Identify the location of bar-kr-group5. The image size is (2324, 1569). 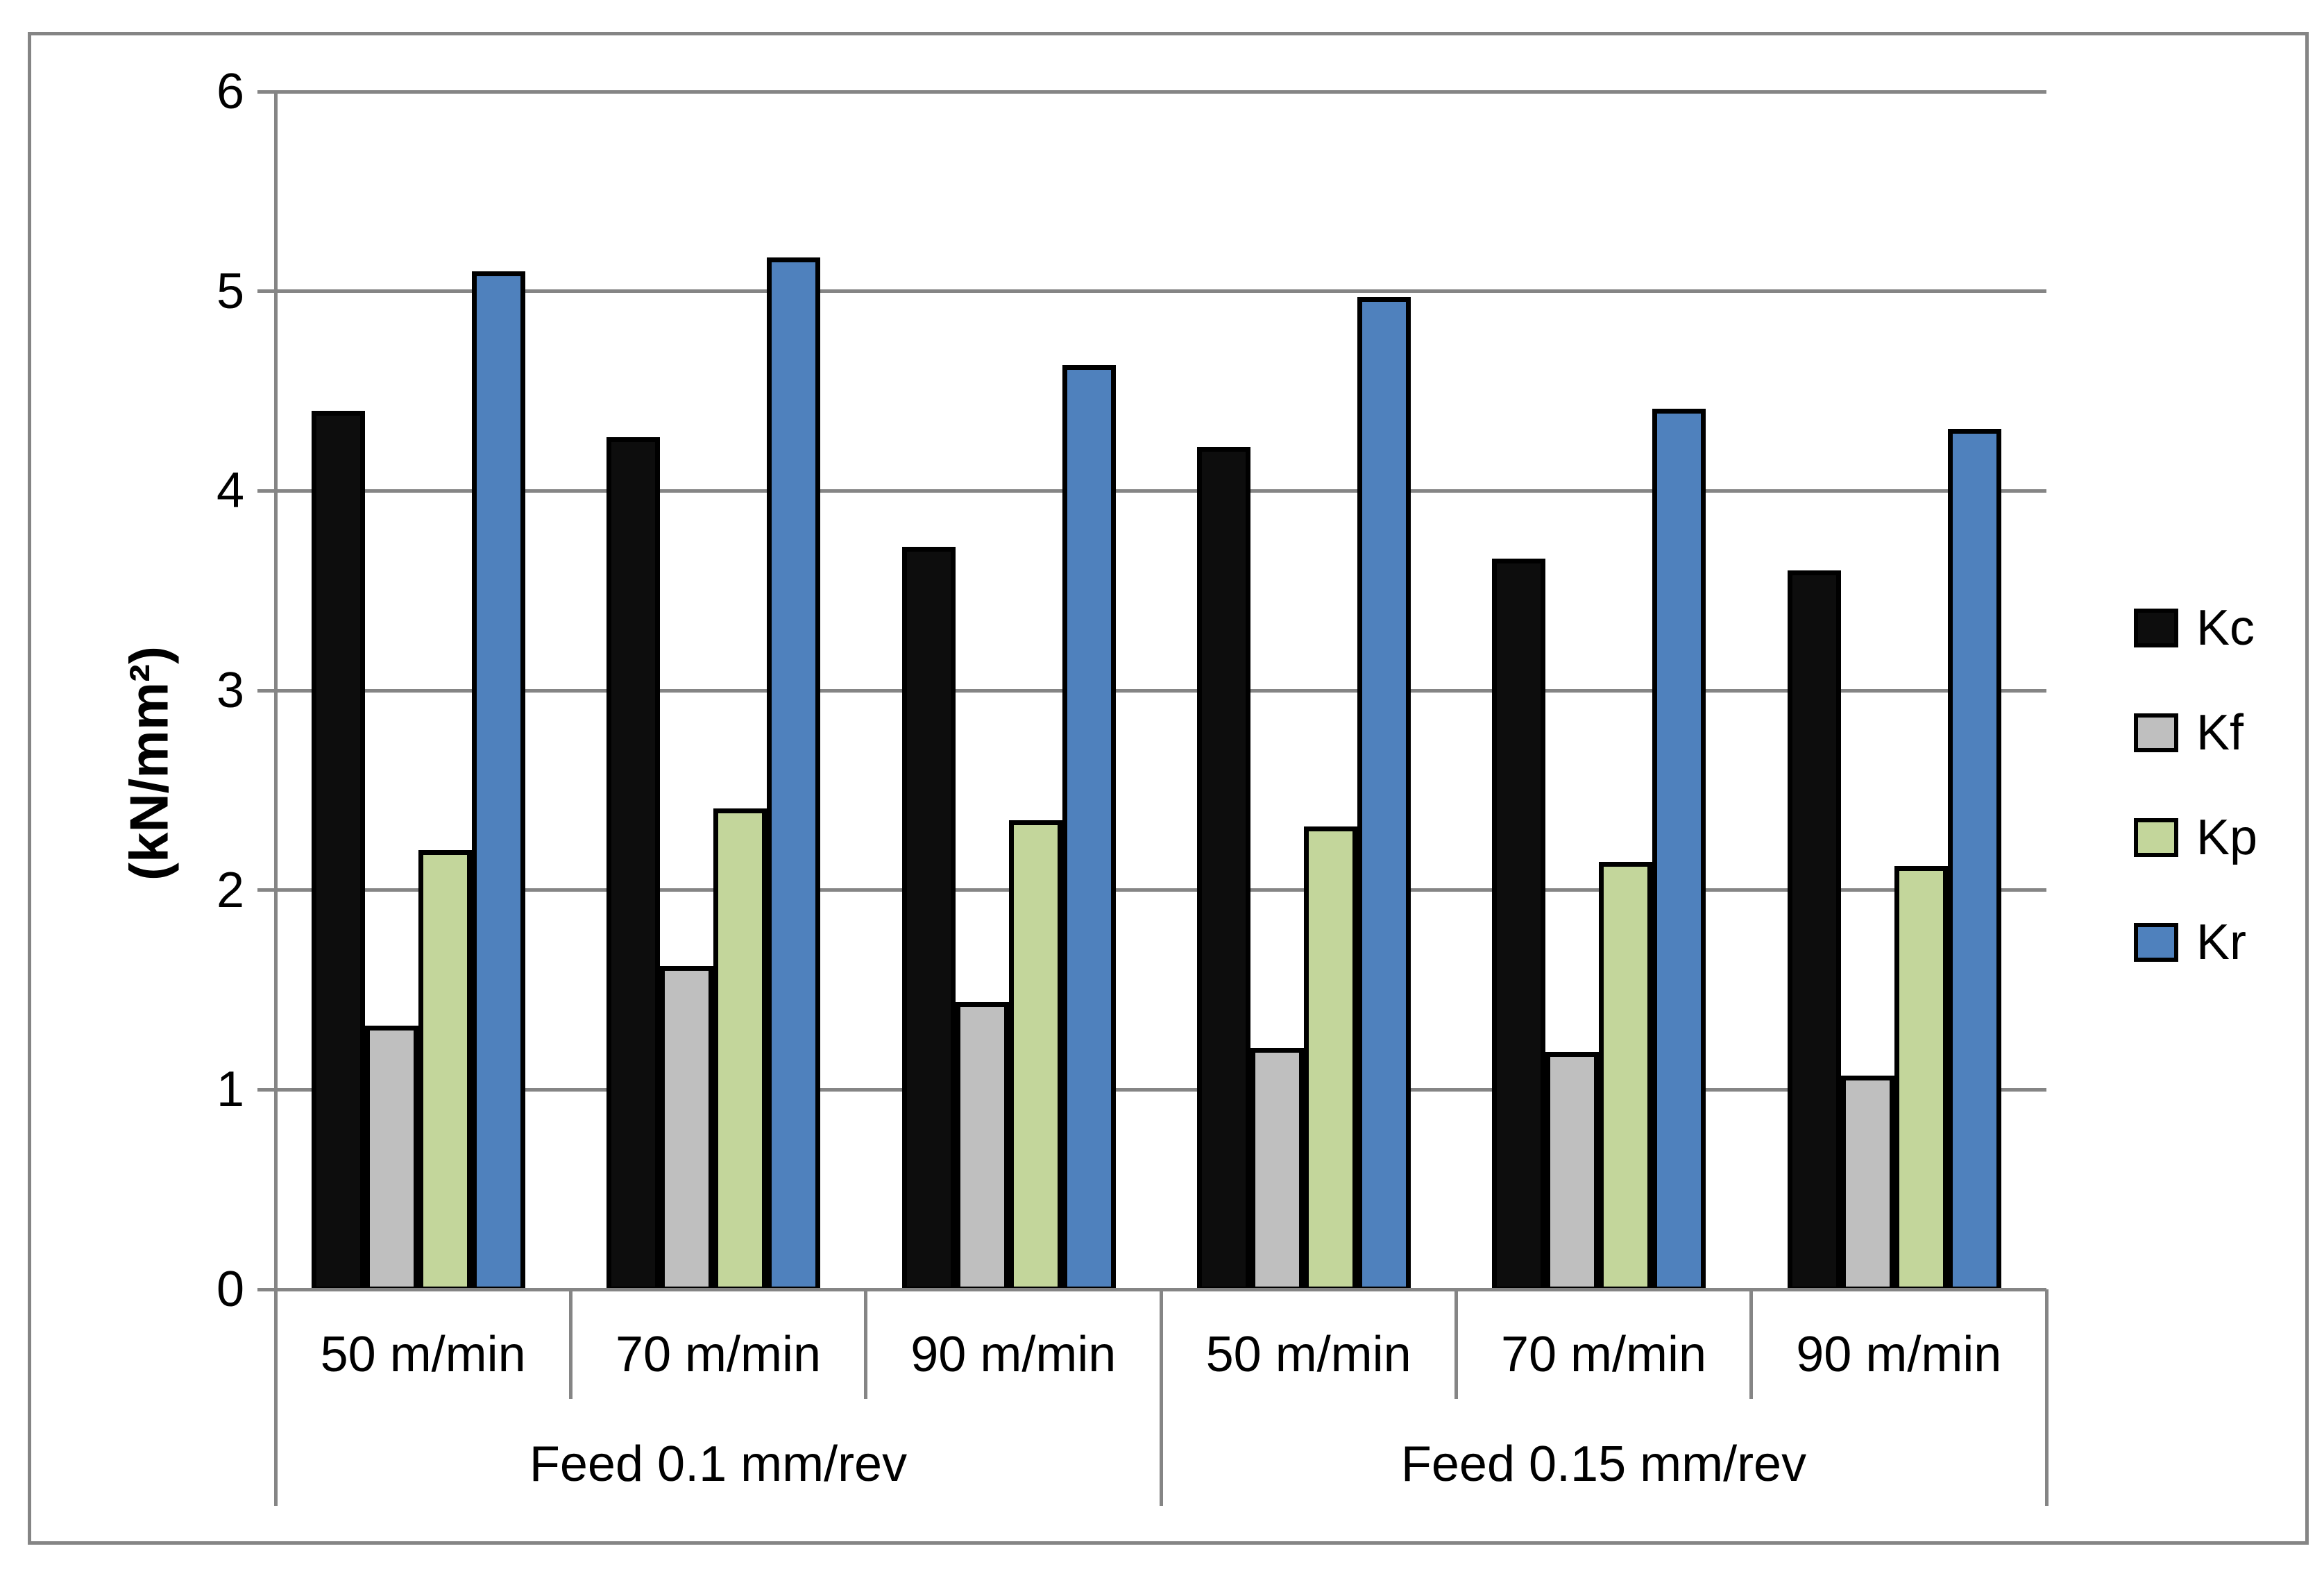
(1679, 850).